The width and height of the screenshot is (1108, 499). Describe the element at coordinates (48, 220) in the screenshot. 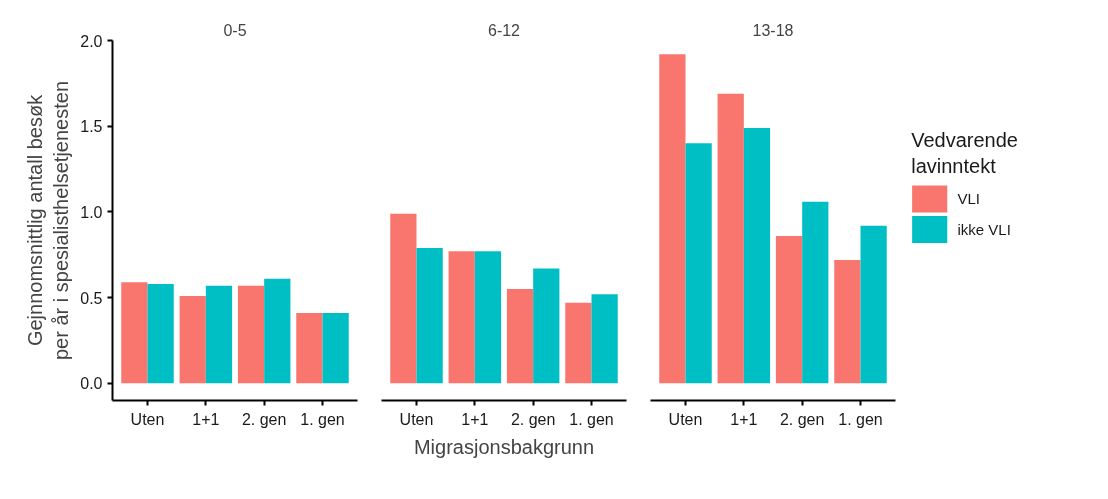

I see `y-axis-title: Gejnnomsnittlig antall besøk per år i spesialisthelsetjenesten` at that location.